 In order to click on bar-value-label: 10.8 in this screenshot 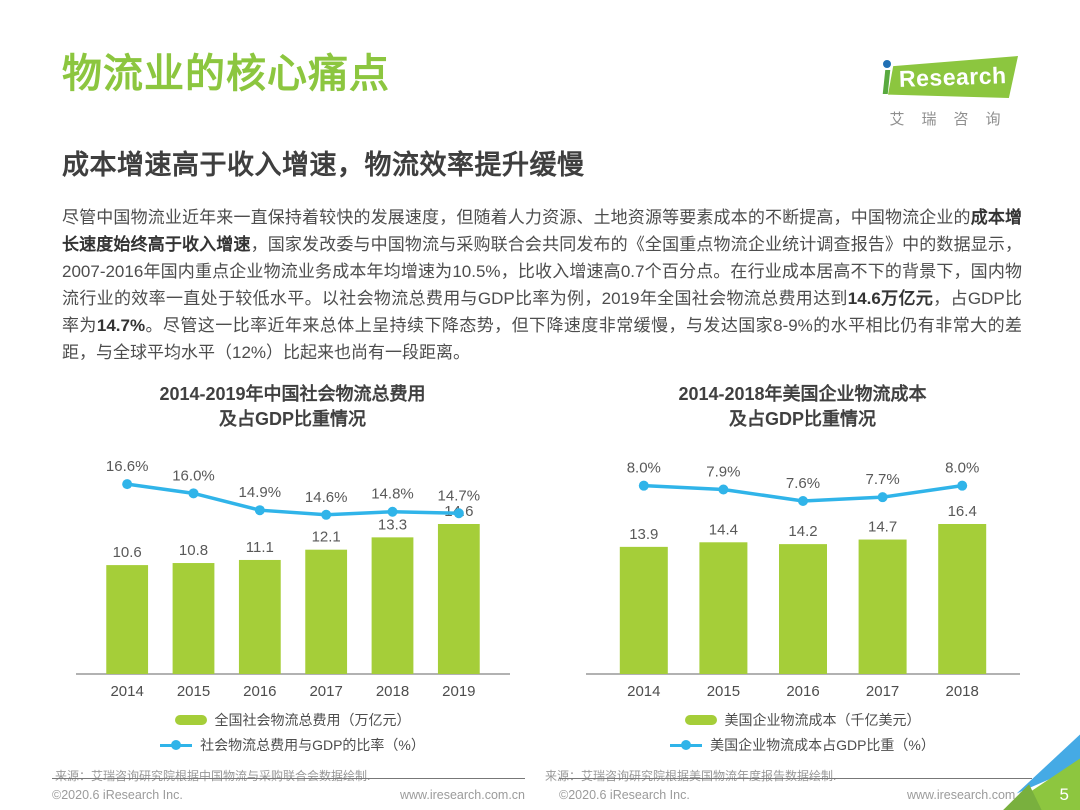, I will do `click(192, 550)`.